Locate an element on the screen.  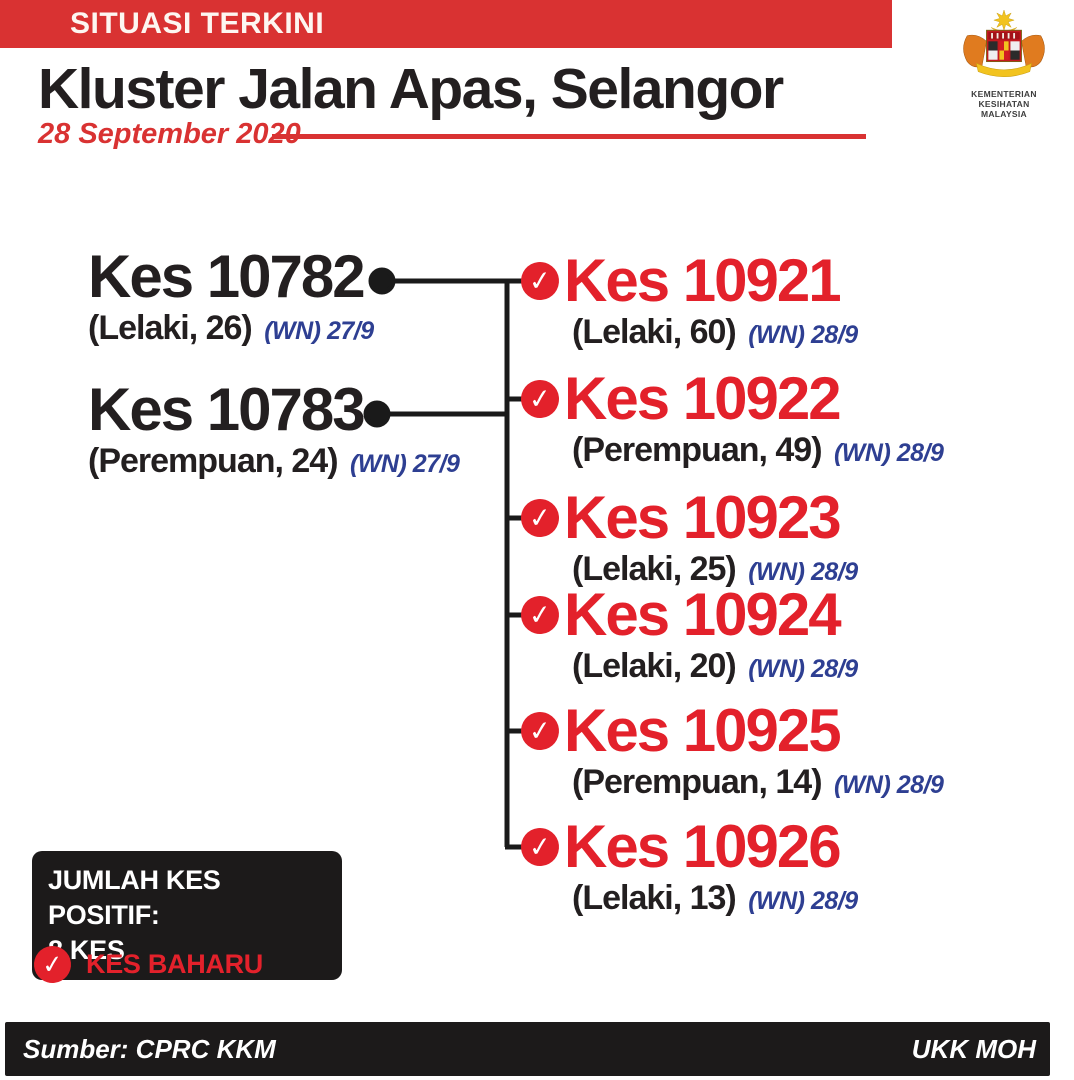
logo-caption-line2: MALAYSIA is located at coordinates (1003, 114).